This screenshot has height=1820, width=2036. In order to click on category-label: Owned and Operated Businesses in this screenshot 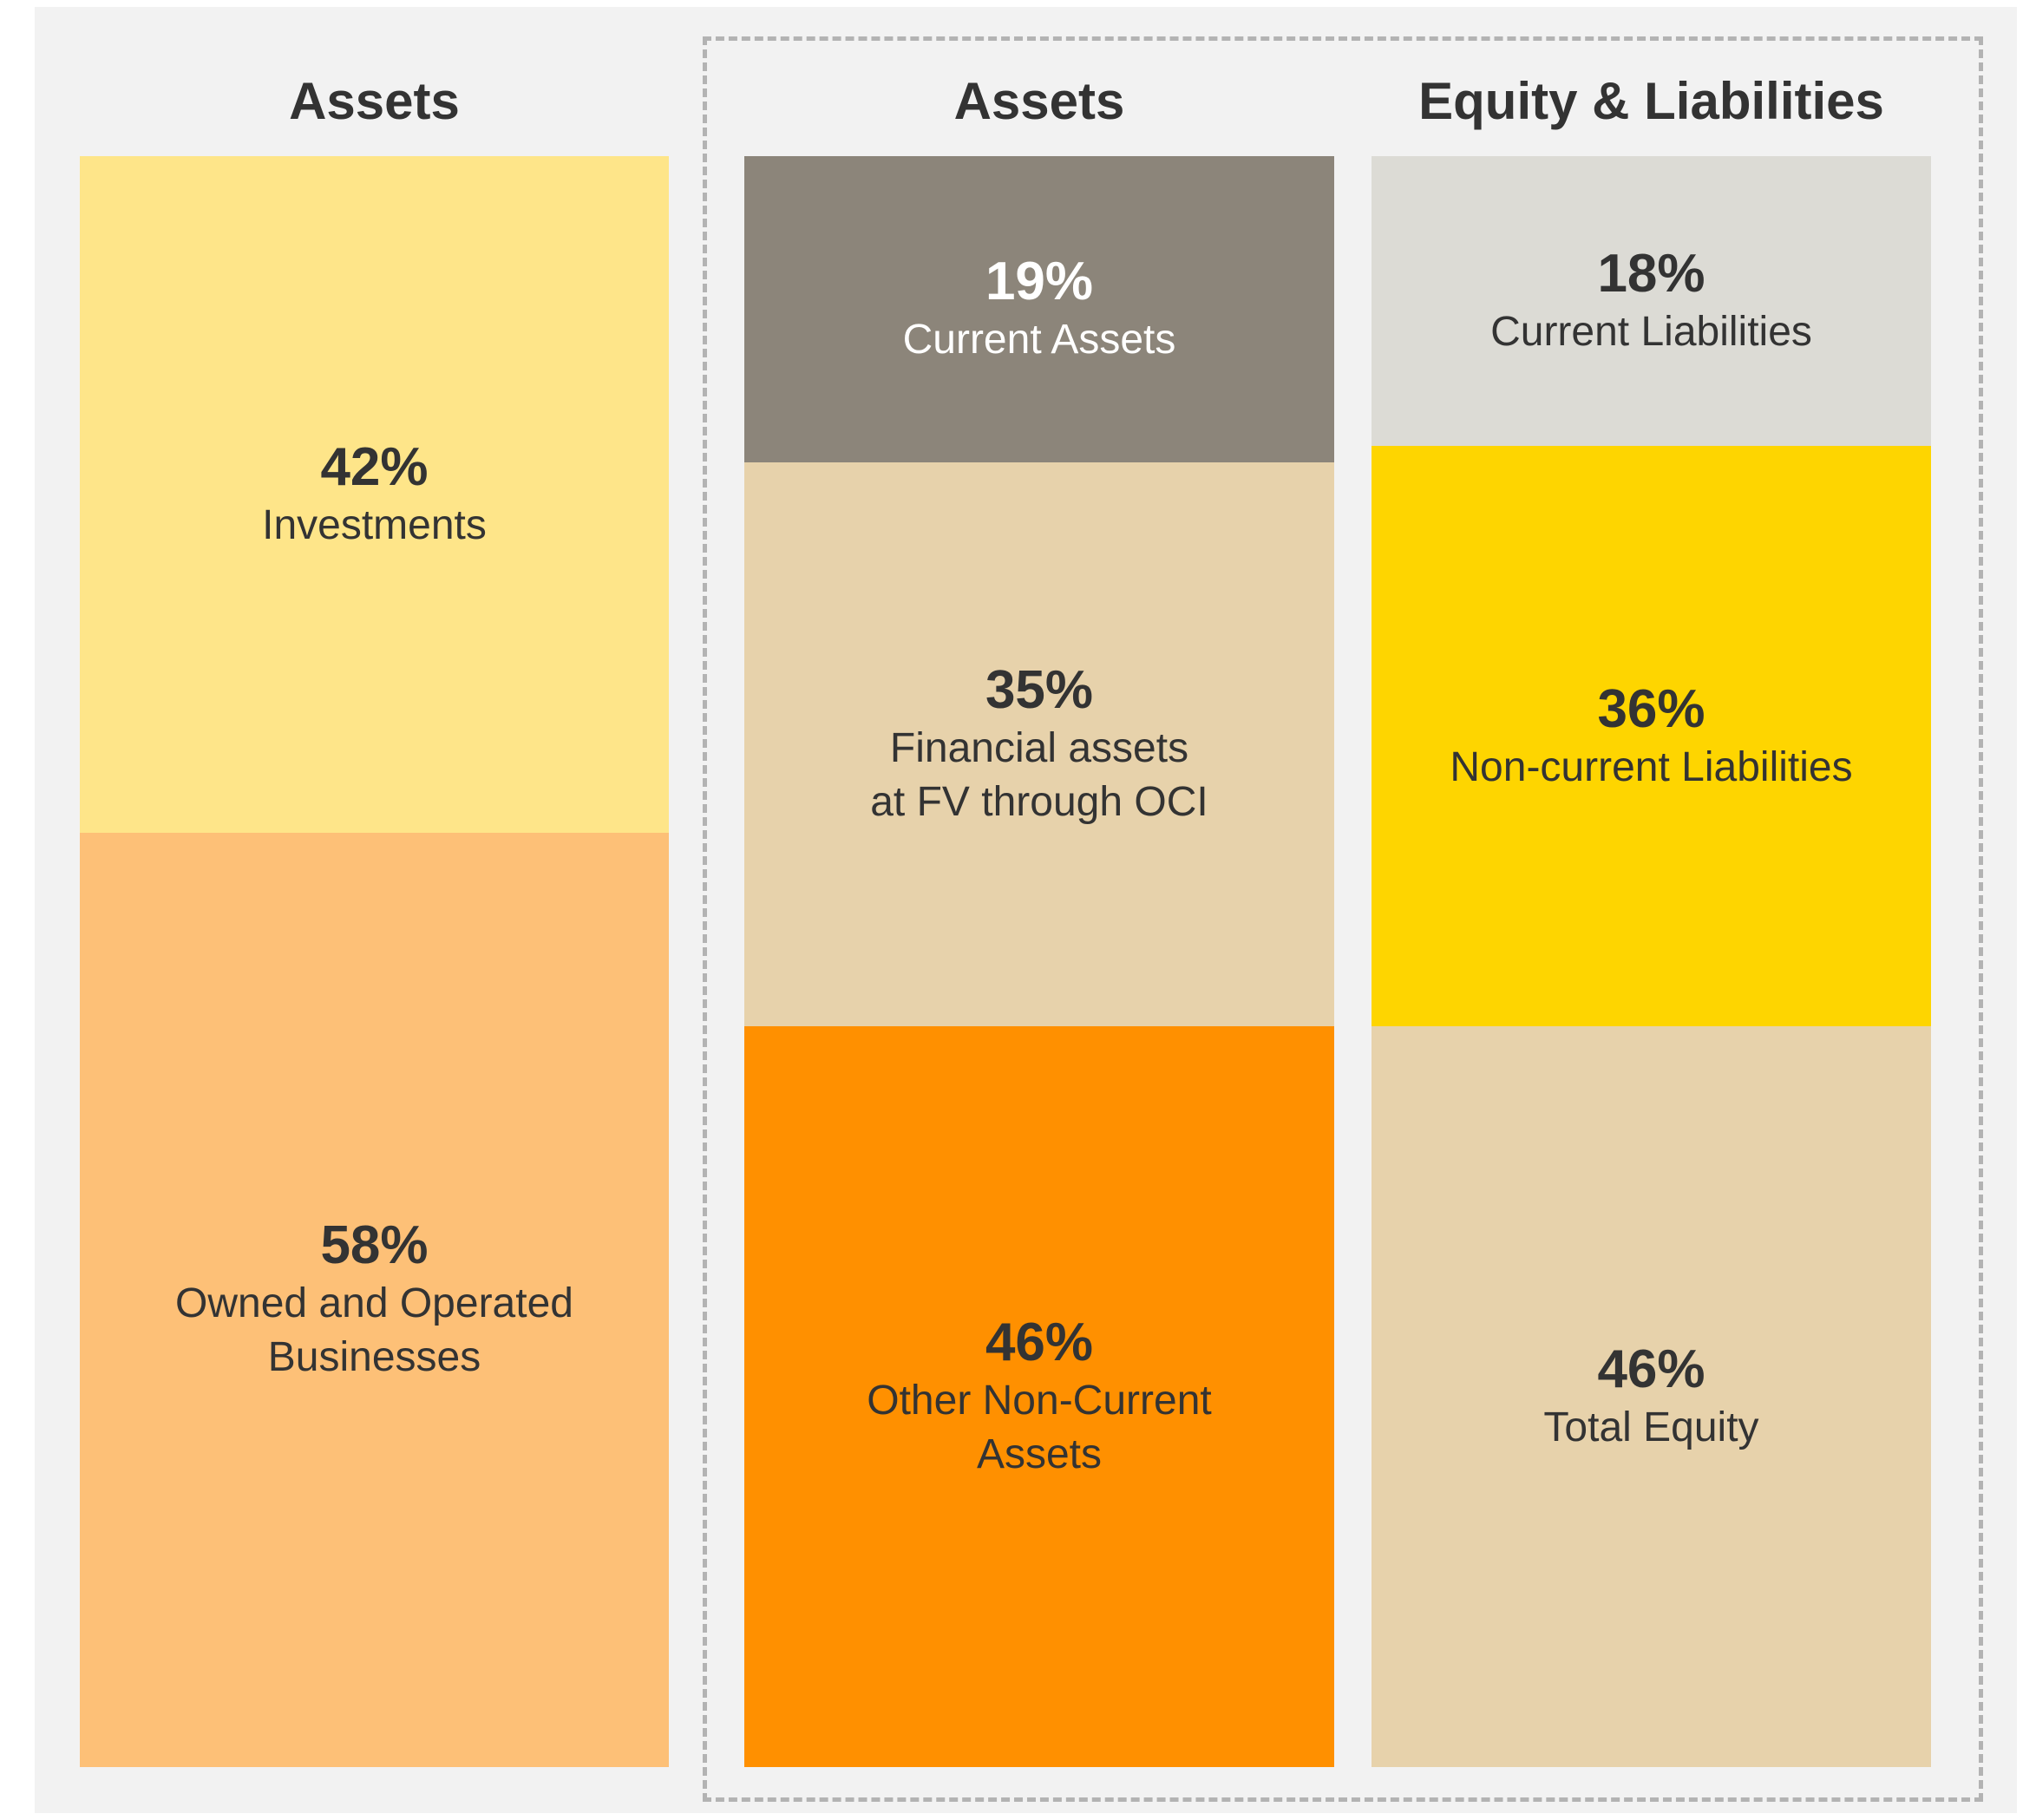, I will do `click(374, 1330)`.